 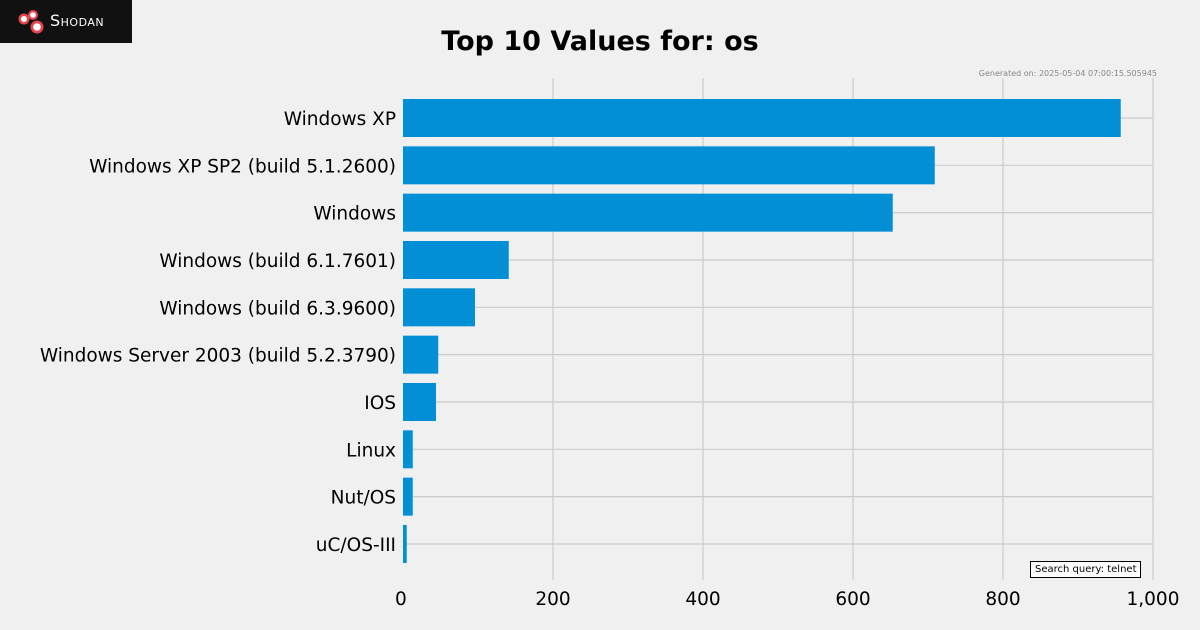 I want to click on x-tick-label: 800, so click(x=1002, y=599).